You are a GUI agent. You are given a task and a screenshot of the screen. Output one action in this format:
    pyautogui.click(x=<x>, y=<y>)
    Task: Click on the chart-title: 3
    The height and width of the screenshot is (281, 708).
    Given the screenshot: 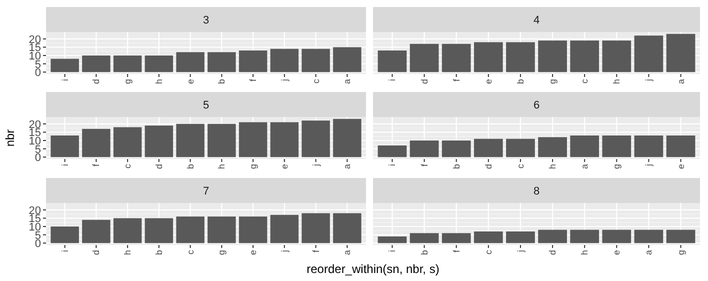 What is the action you would take?
    pyautogui.click(x=206, y=20)
    